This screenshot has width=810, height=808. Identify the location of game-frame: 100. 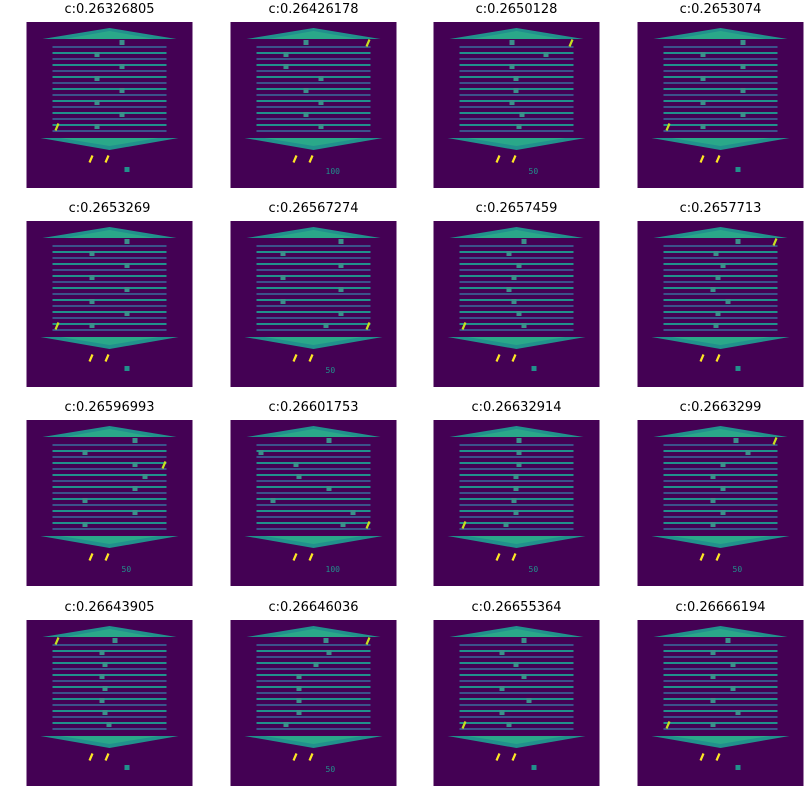
(313, 503).